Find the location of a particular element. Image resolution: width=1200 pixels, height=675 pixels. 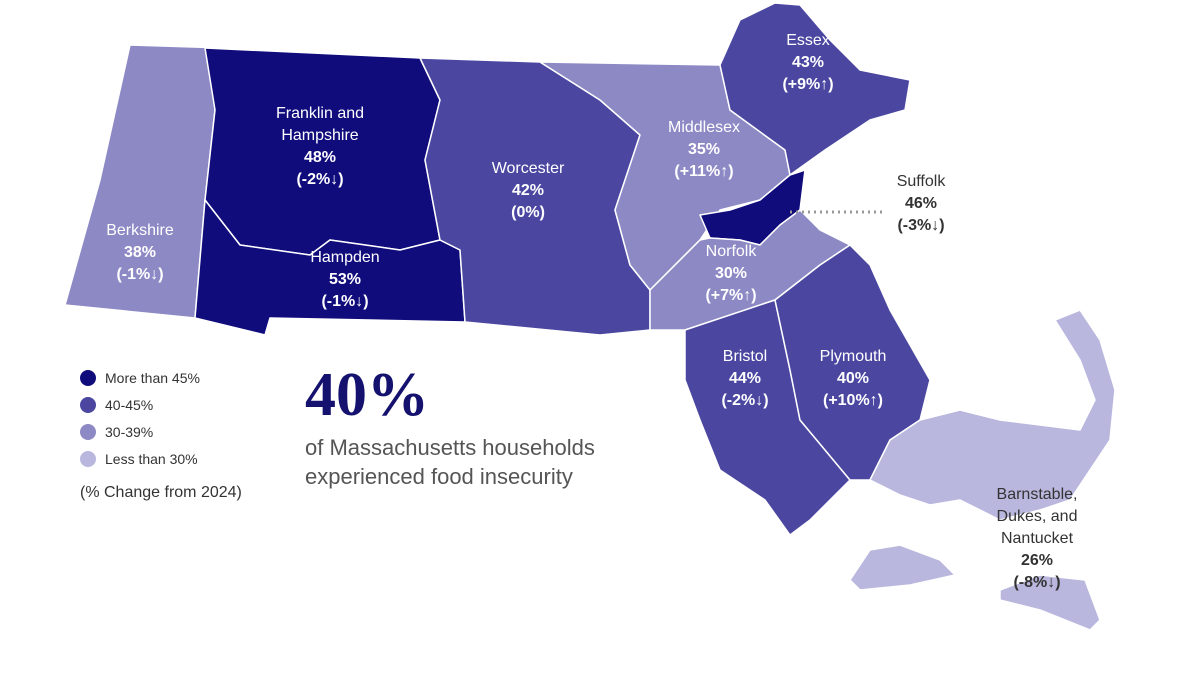

headline-value: 40% is located at coordinates (367, 395).